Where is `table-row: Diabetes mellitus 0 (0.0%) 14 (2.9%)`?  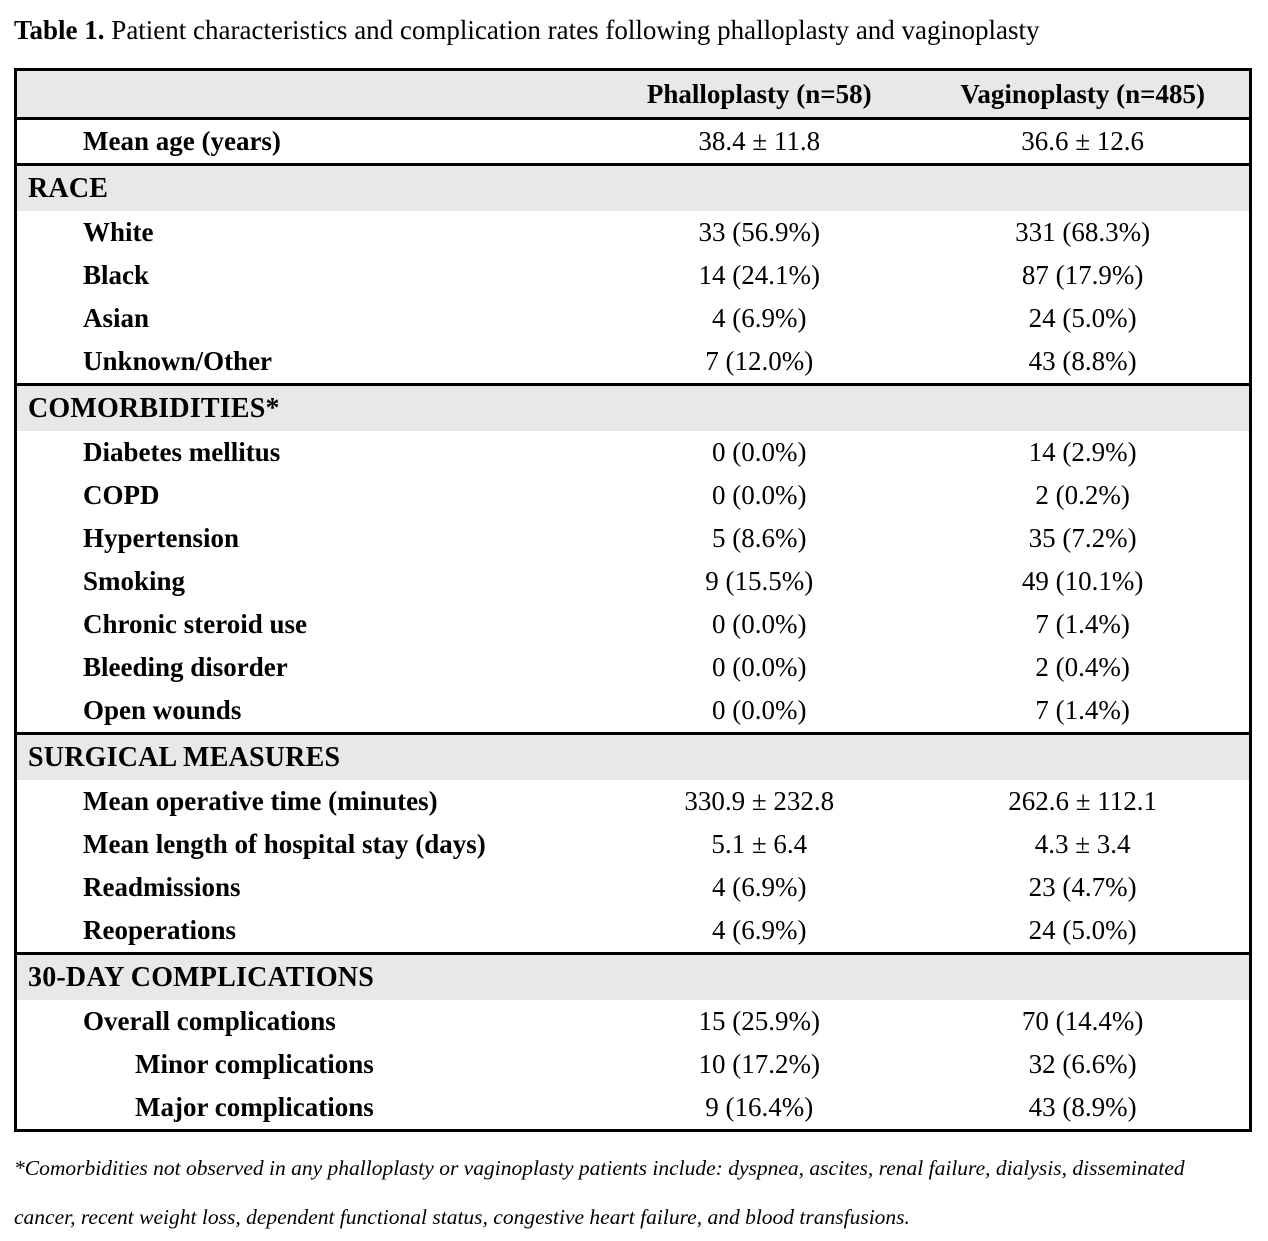
table-row: Diabetes mellitus 0 (0.0%) 14 (2.9%) is located at coordinates (633, 452).